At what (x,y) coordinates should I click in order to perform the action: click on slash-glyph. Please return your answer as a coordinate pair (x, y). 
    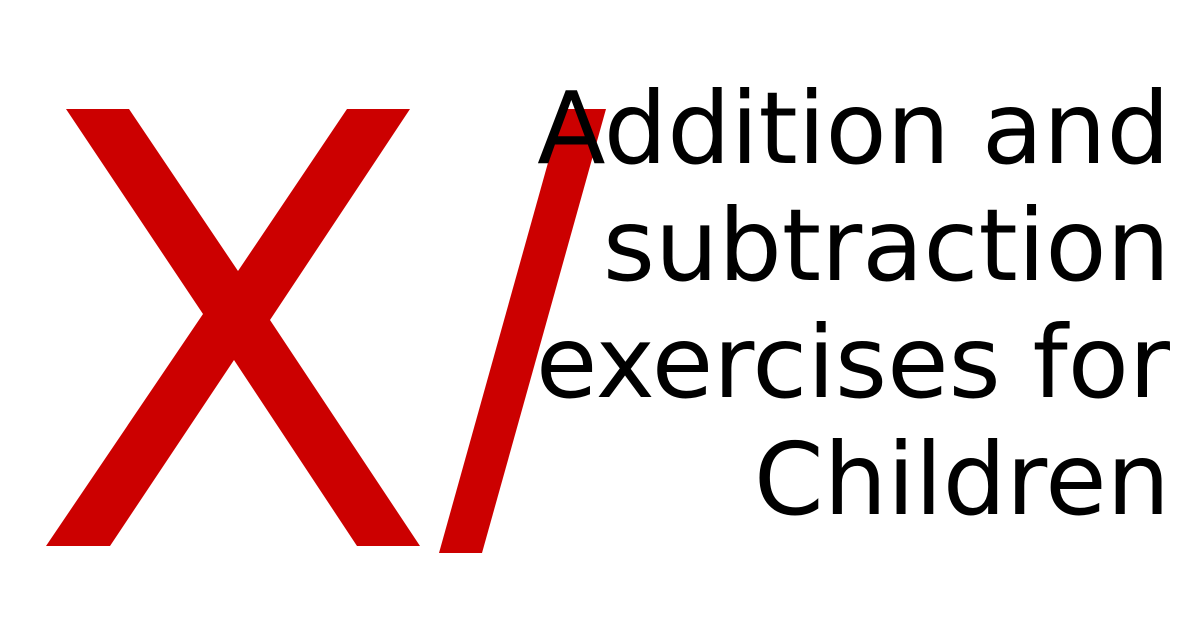
    Looking at the image, I should click on (522, 331).